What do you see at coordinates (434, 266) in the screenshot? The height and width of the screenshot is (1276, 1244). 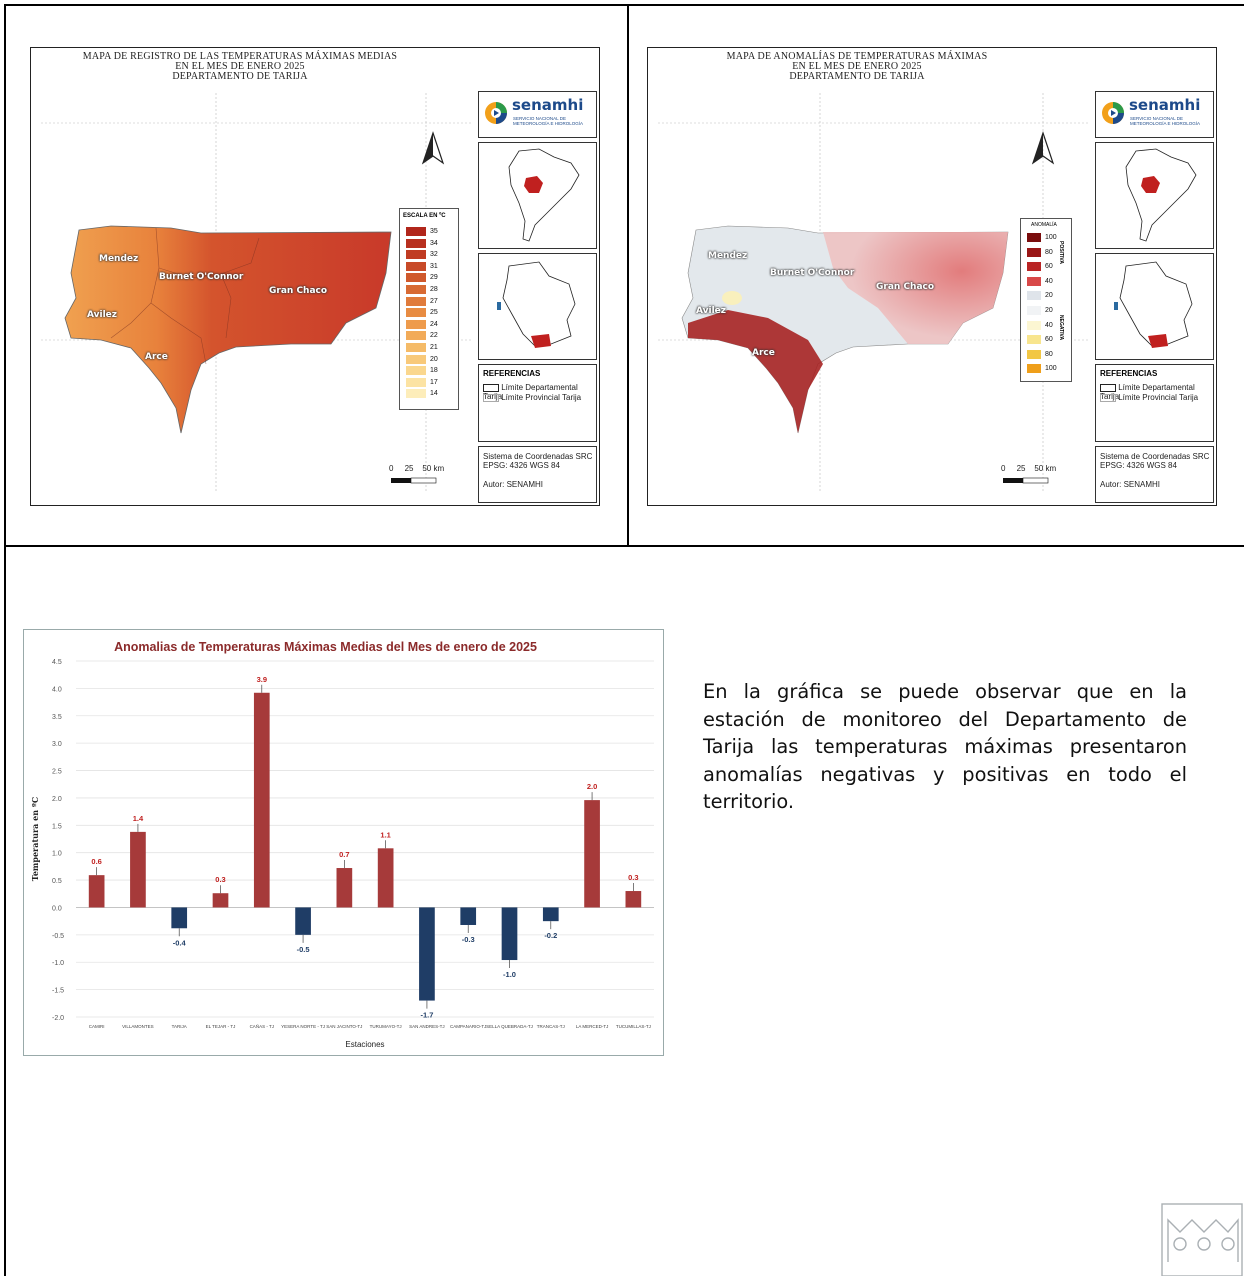 I see `legend-label: 31` at bounding box center [434, 266].